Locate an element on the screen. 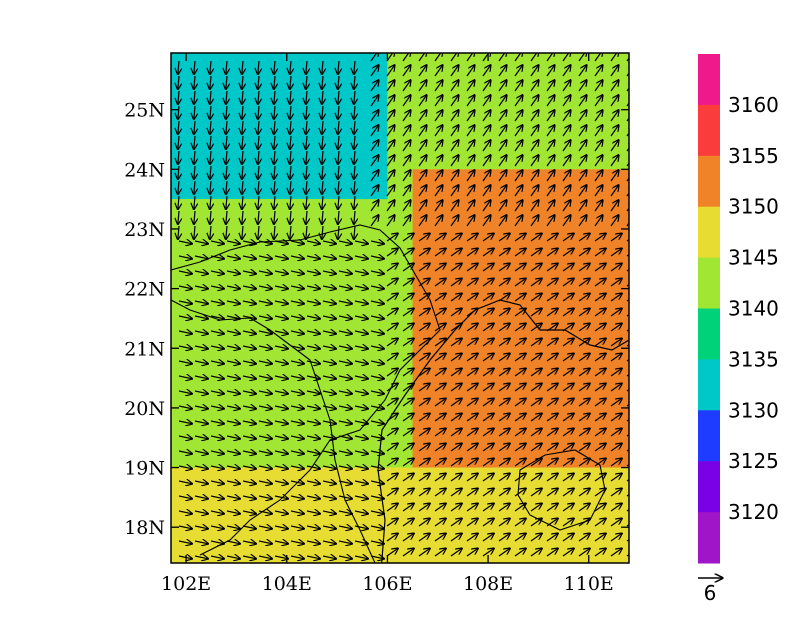 The width and height of the screenshot is (800, 618). colorbar-label: 3125 is located at coordinates (753, 461).